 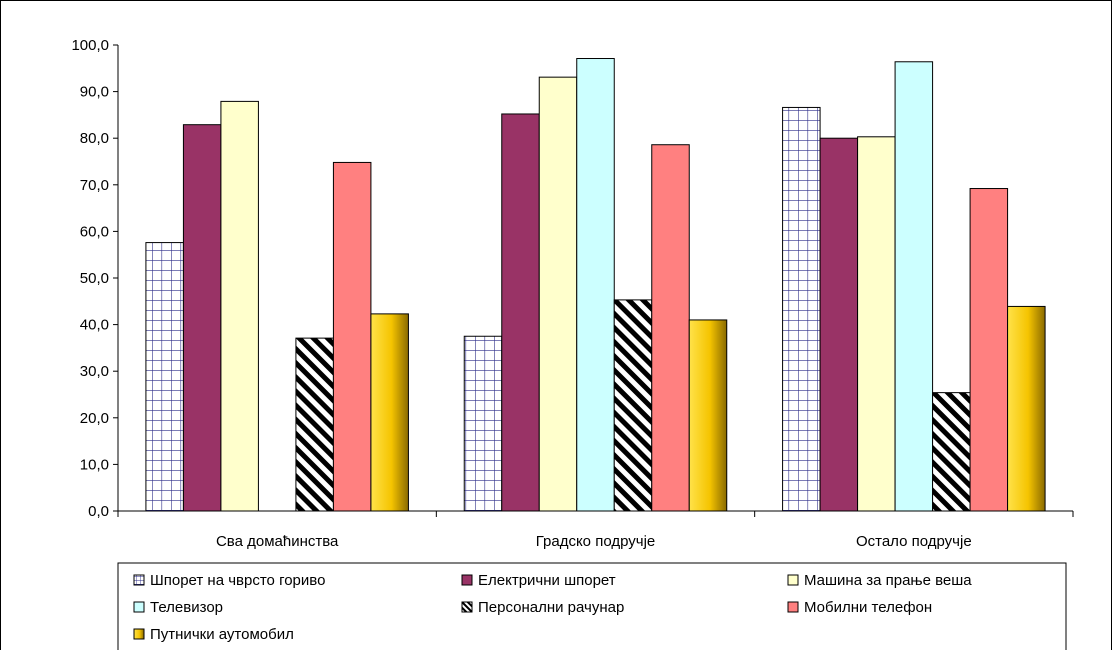 I want to click on y-tick-label: 40,0, so click(x=94, y=325).